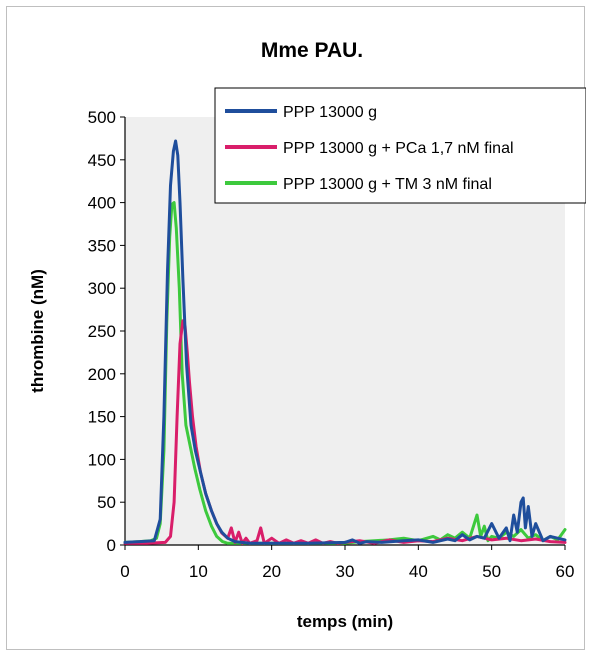 This screenshot has height=658, width=593. Describe the element at coordinates (102, 374) in the screenshot. I see `y-tick-label: 200` at that location.